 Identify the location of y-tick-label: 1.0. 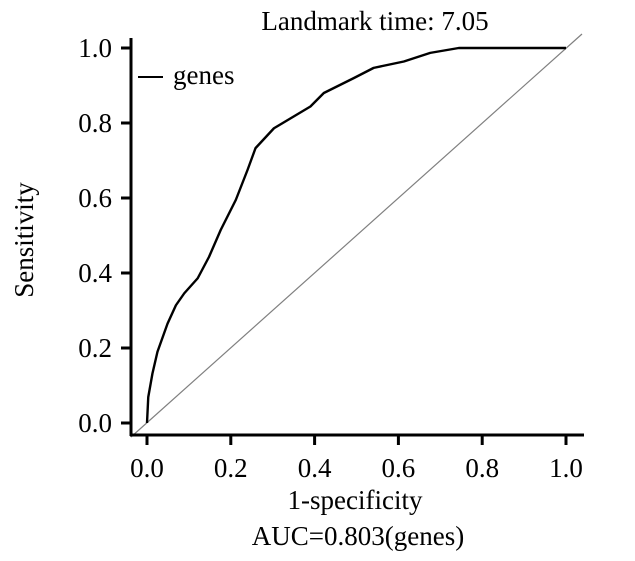
(95, 48).